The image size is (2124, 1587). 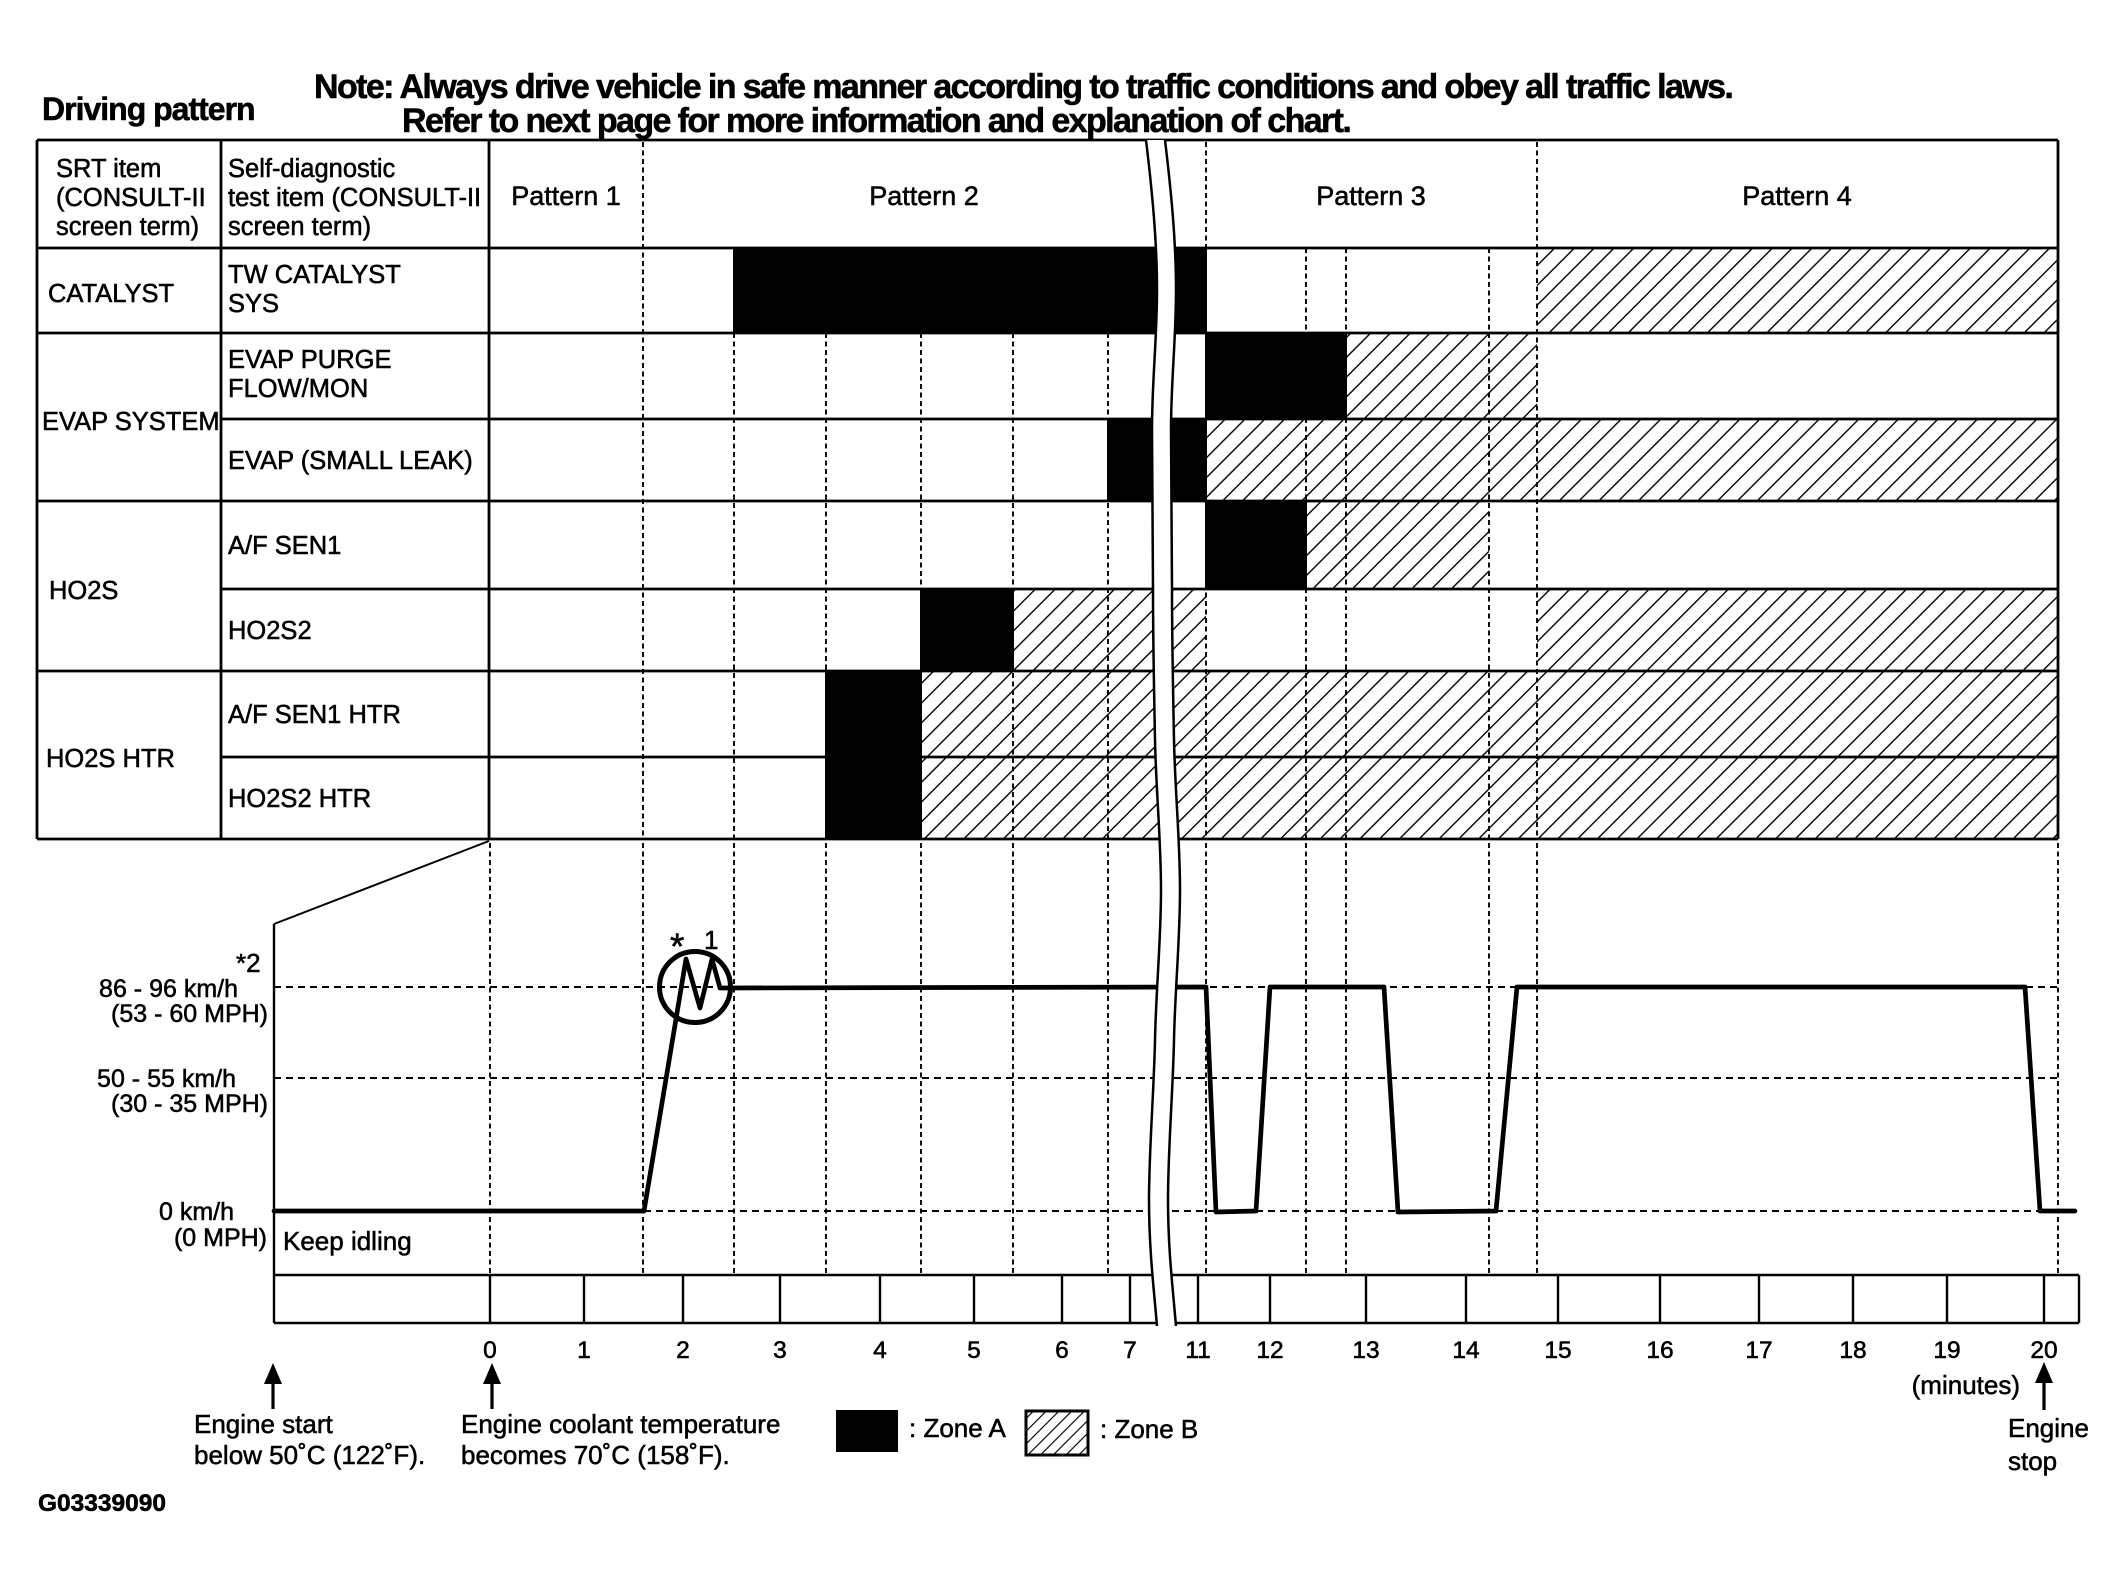 What do you see at coordinates (253, 304) in the screenshot?
I see `svg-text: SYS` at bounding box center [253, 304].